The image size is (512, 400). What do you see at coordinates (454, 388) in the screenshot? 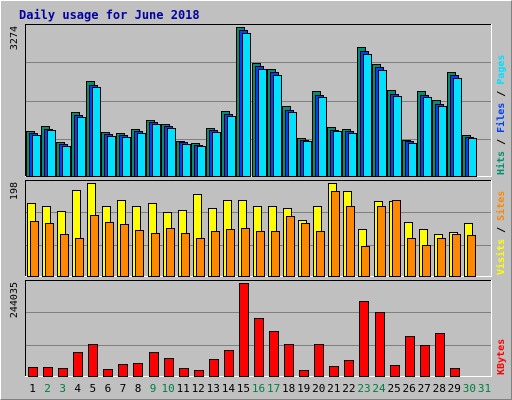
I see `x-tick-label-day-29: 29` at bounding box center [454, 388].